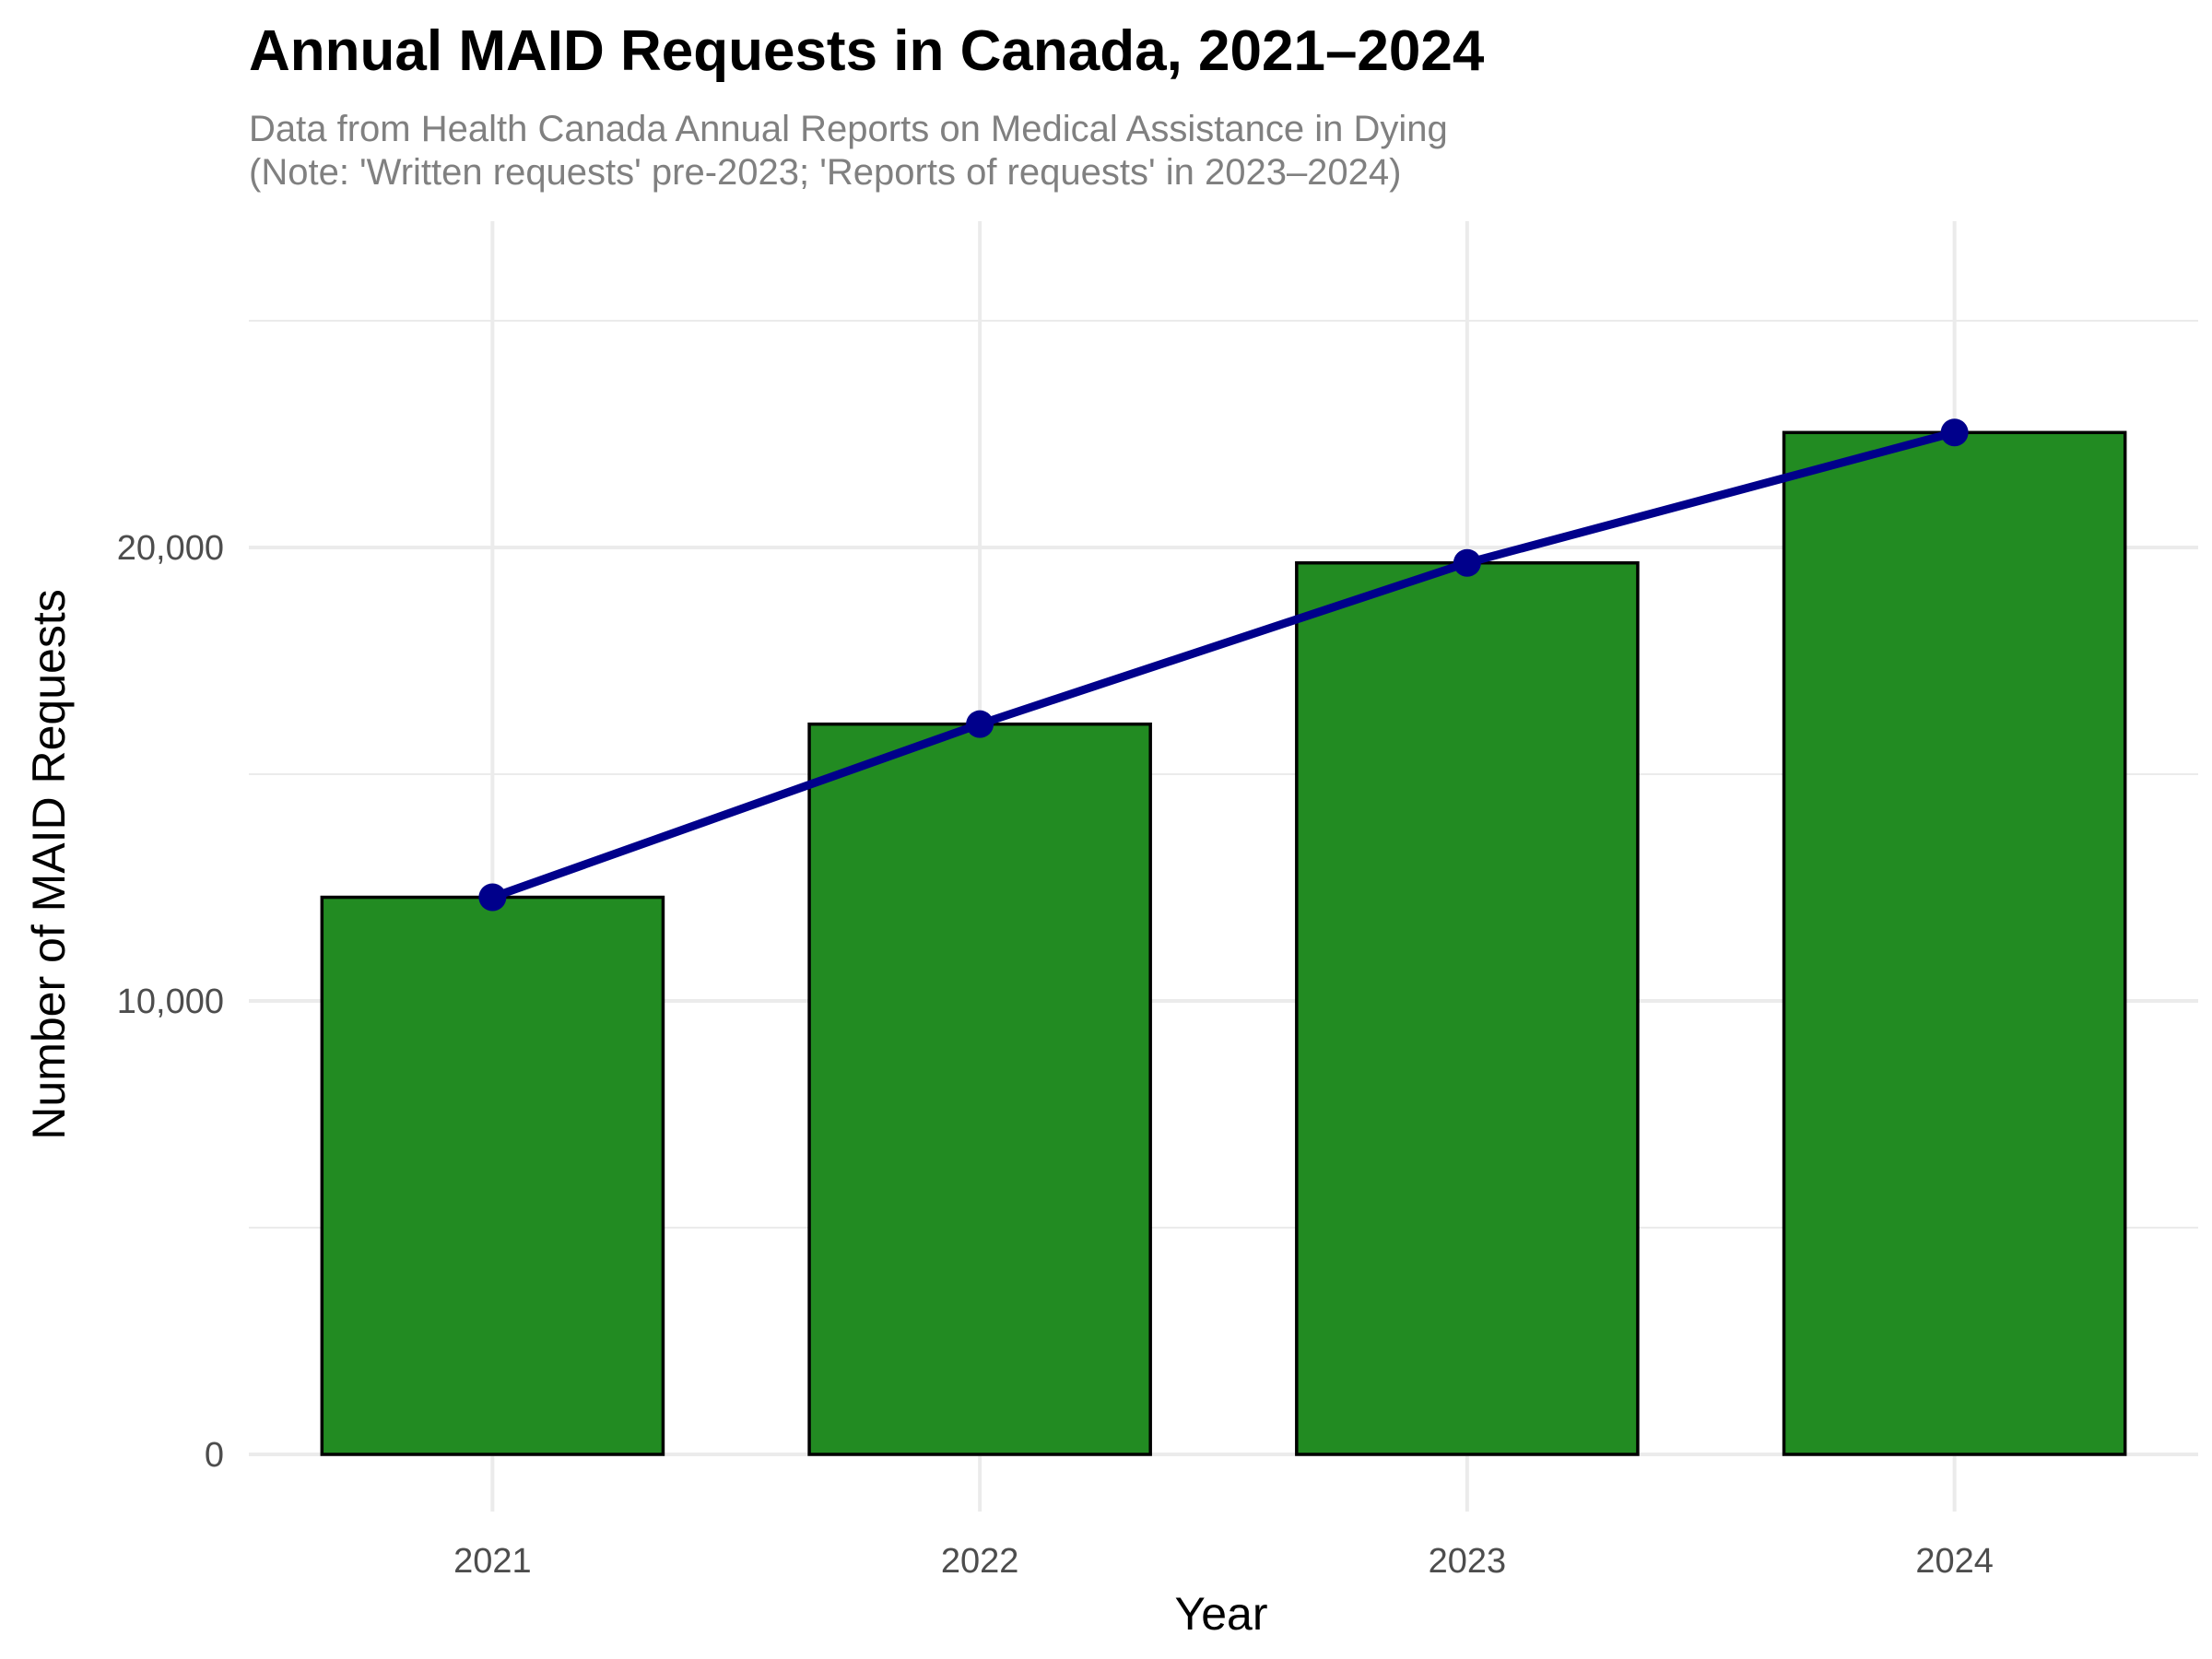  Describe the element at coordinates (1468, 1561) in the screenshot. I see `x-tick-label: 2023` at that location.